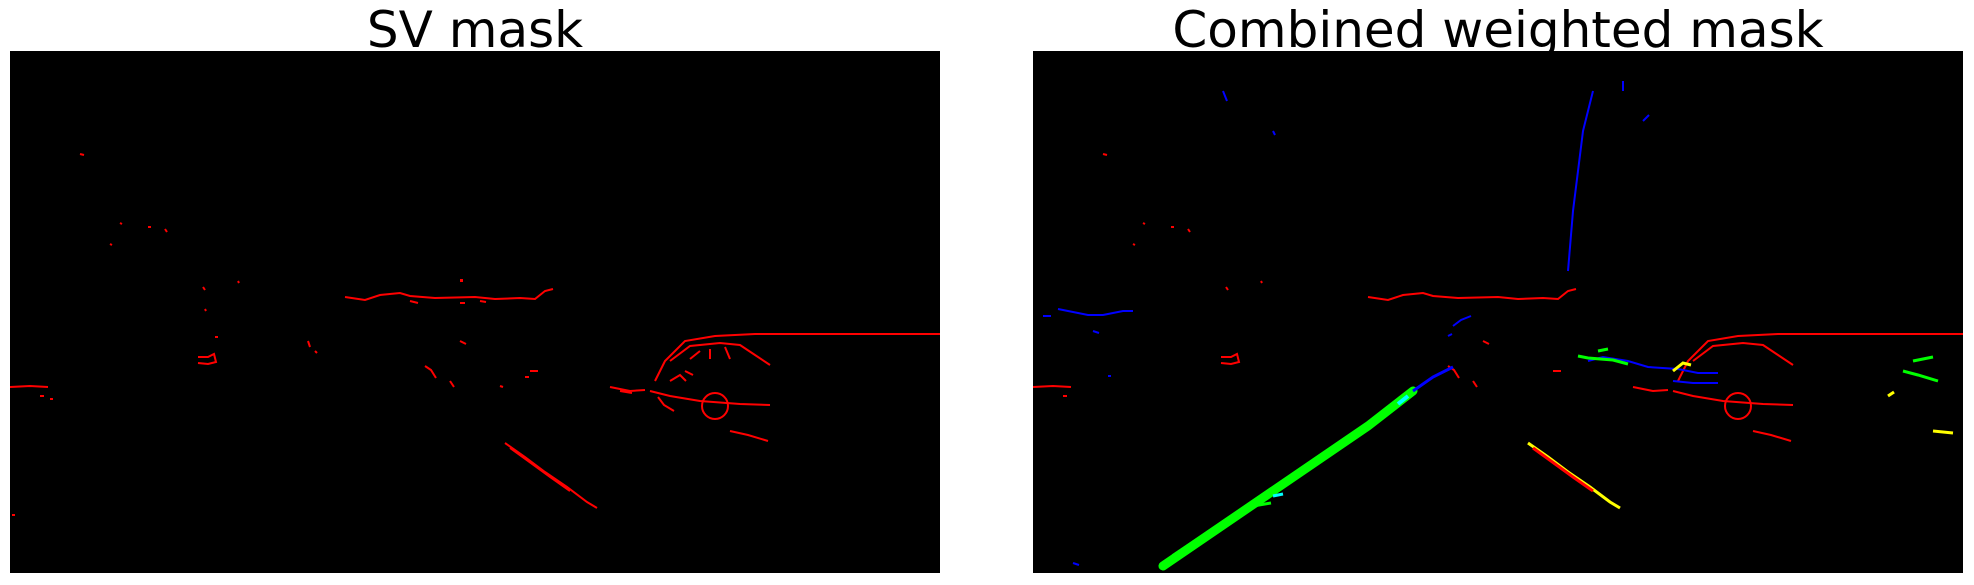 This screenshot has height=585, width=1974. Describe the element at coordinates (1306, 468) in the screenshot. I see `green-lane-line` at that location.